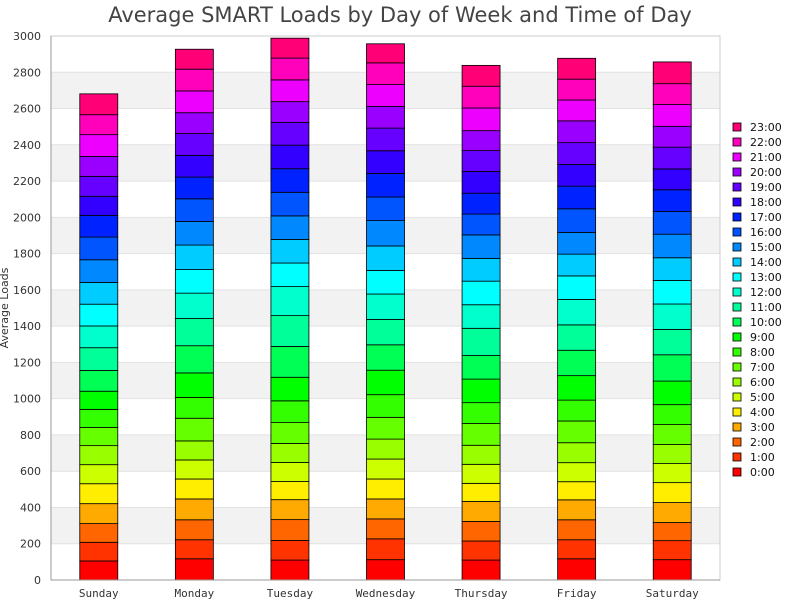 The width and height of the screenshot is (800, 600). What do you see at coordinates (766, 262) in the screenshot?
I see `legend-label: 14:00` at bounding box center [766, 262].